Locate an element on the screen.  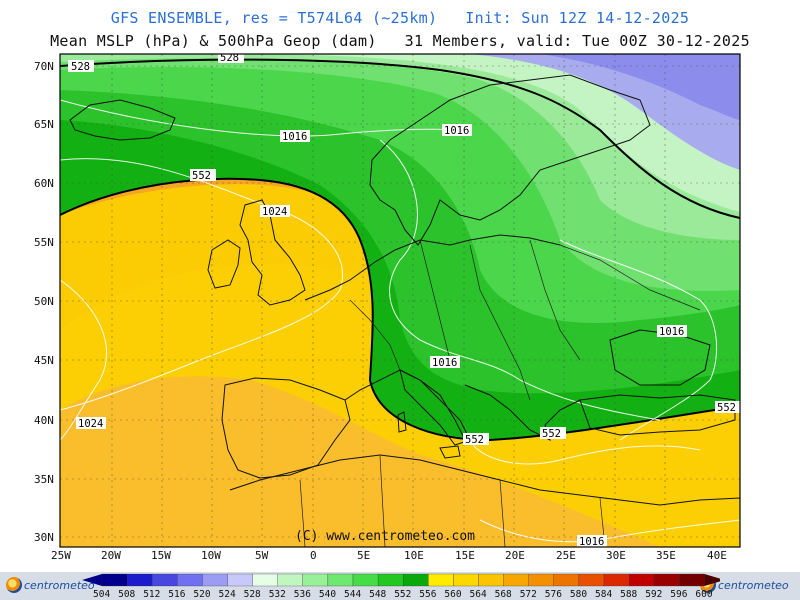
centrometeo-logo-icon is located at coordinates (14, 585).